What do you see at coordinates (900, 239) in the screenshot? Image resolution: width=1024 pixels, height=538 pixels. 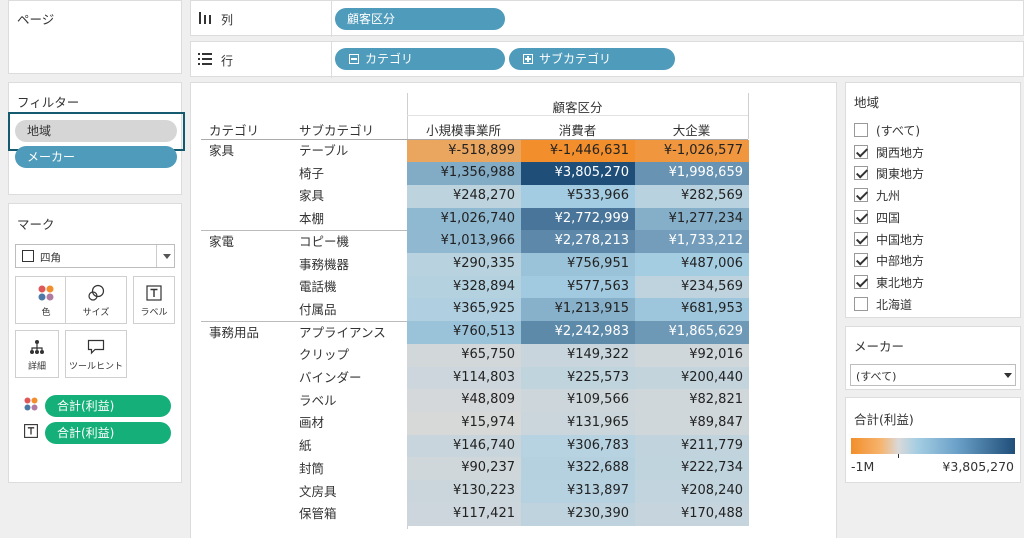 I see `region-option-label: 中国地方` at bounding box center [900, 239].